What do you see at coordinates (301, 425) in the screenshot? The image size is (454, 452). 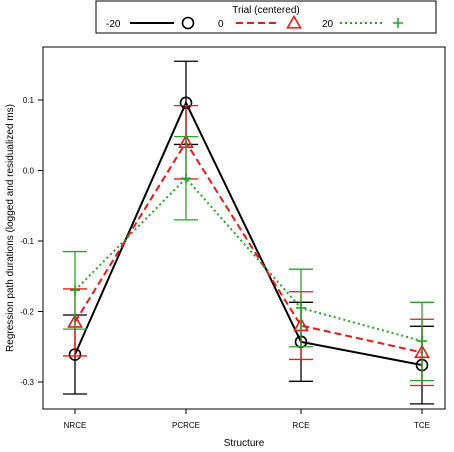 I see `x-tick-label: RCE` at bounding box center [301, 425].